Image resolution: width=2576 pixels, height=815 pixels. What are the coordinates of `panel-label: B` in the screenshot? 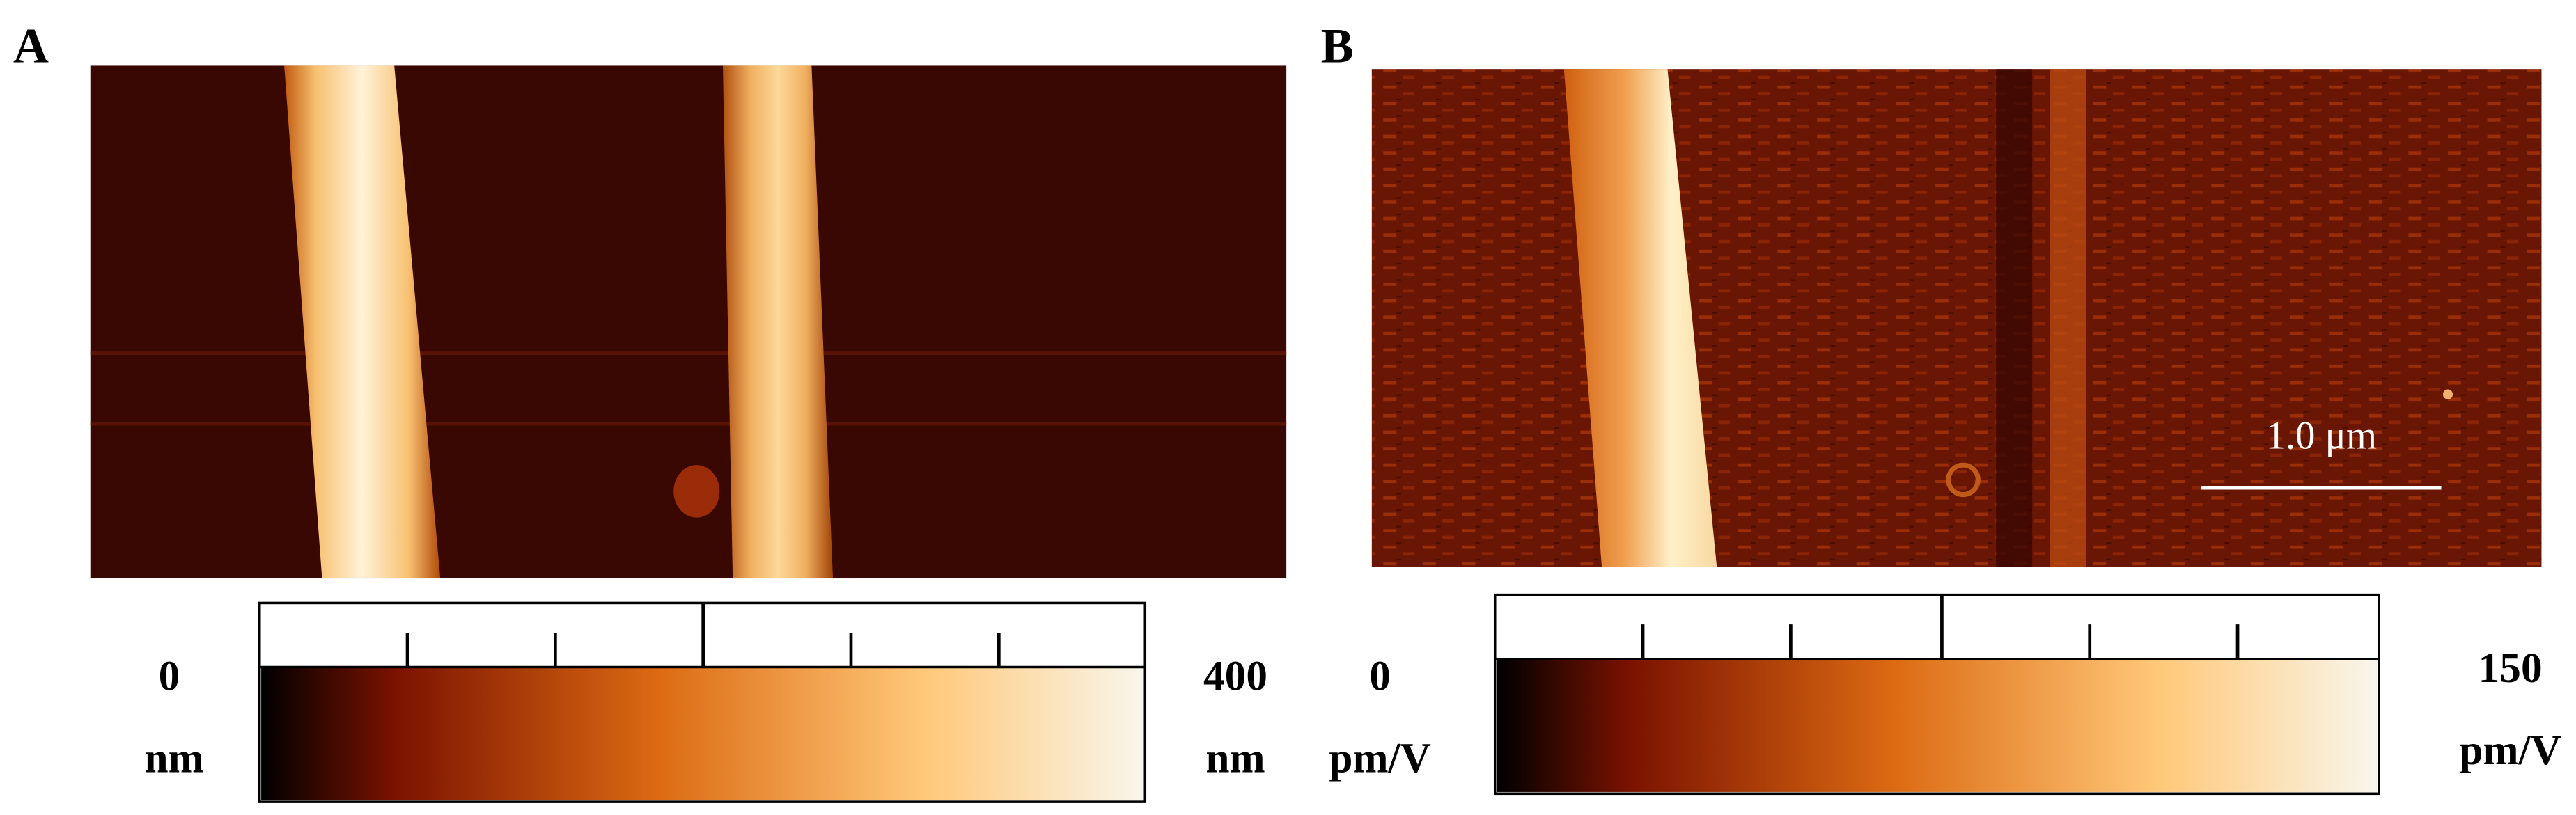 It's located at (1337, 46).